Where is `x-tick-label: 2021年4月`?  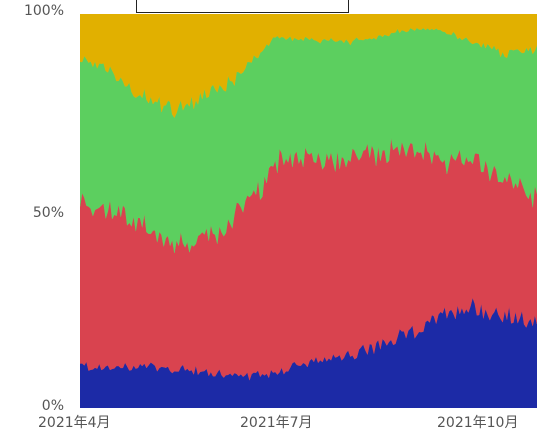
x-tick-label: 2021年4月 is located at coordinates (74, 423).